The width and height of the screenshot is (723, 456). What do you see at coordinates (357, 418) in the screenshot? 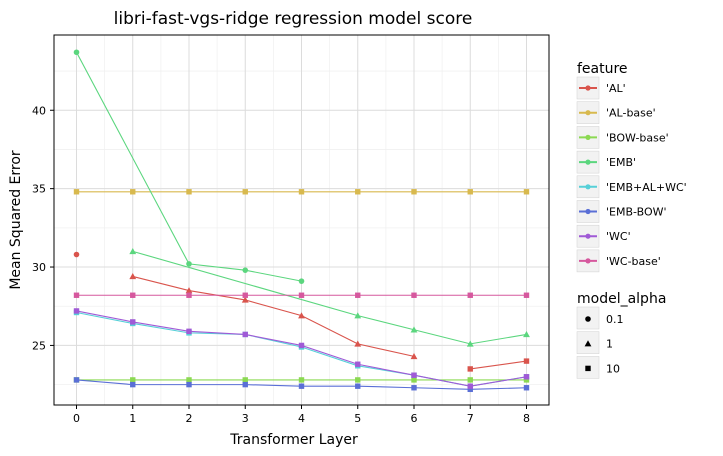
I see `x-tick-label: 5` at bounding box center [357, 418].